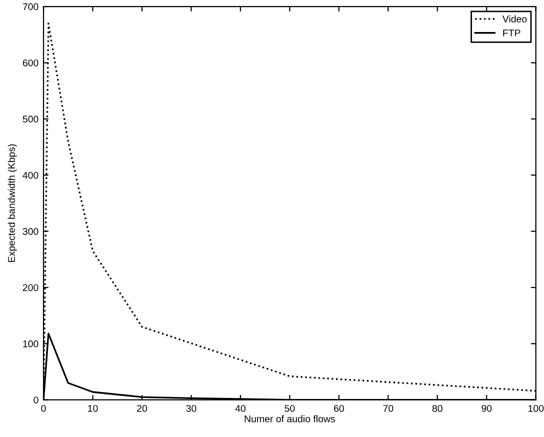 This screenshot has width=544, height=437. I want to click on x-tick-label: 10, so click(93, 408).